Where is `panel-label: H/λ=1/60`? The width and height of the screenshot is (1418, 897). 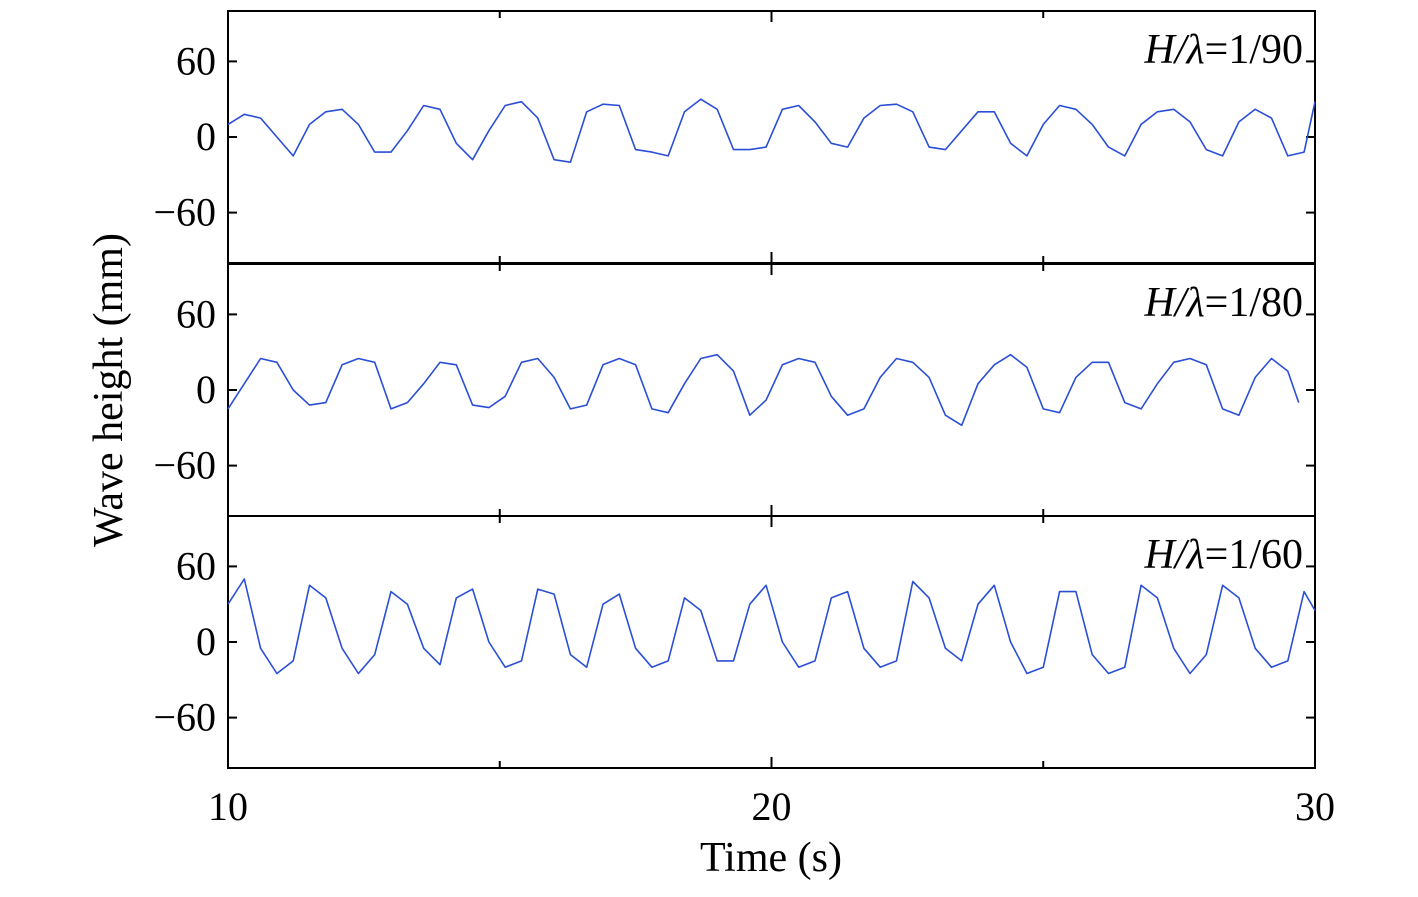
panel-label: H/λ=1/60 is located at coordinates (1223, 555).